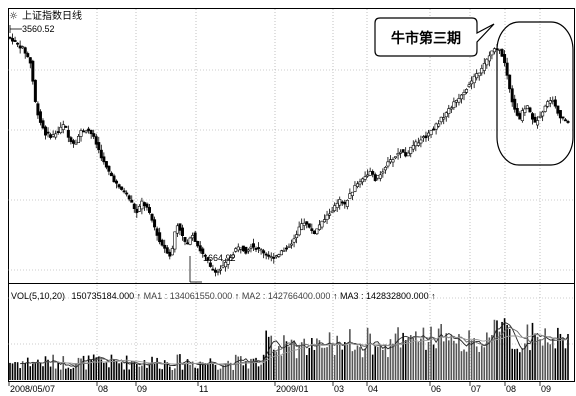 The height and width of the screenshot is (396, 576). Describe the element at coordinates (339, 389) in the screenshot. I see `x-tick-label: 03` at that location.